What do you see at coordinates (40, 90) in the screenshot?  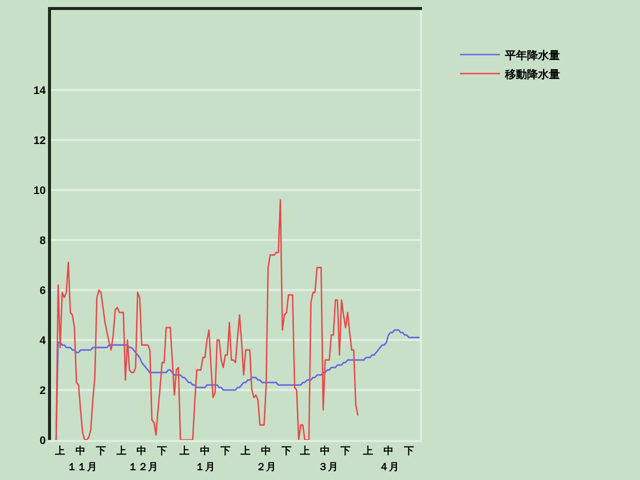 I see `y-tick-label: 14` at bounding box center [40, 90].